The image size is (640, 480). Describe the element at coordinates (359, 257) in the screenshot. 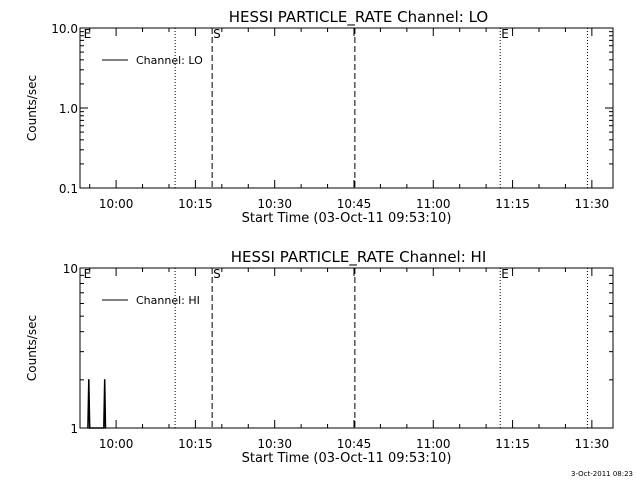

I see `chart-title: HESSI PARTICLE_RATE Channel: HI` at that location.